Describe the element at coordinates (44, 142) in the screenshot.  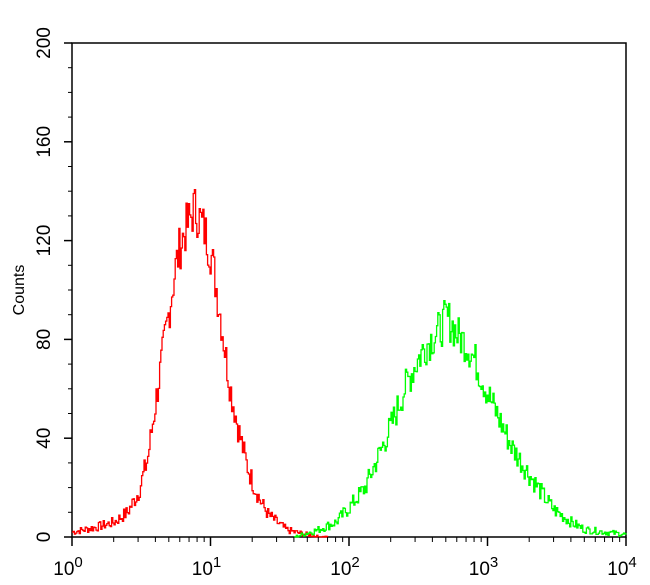
I see `y-tick-label: 160` at that location.